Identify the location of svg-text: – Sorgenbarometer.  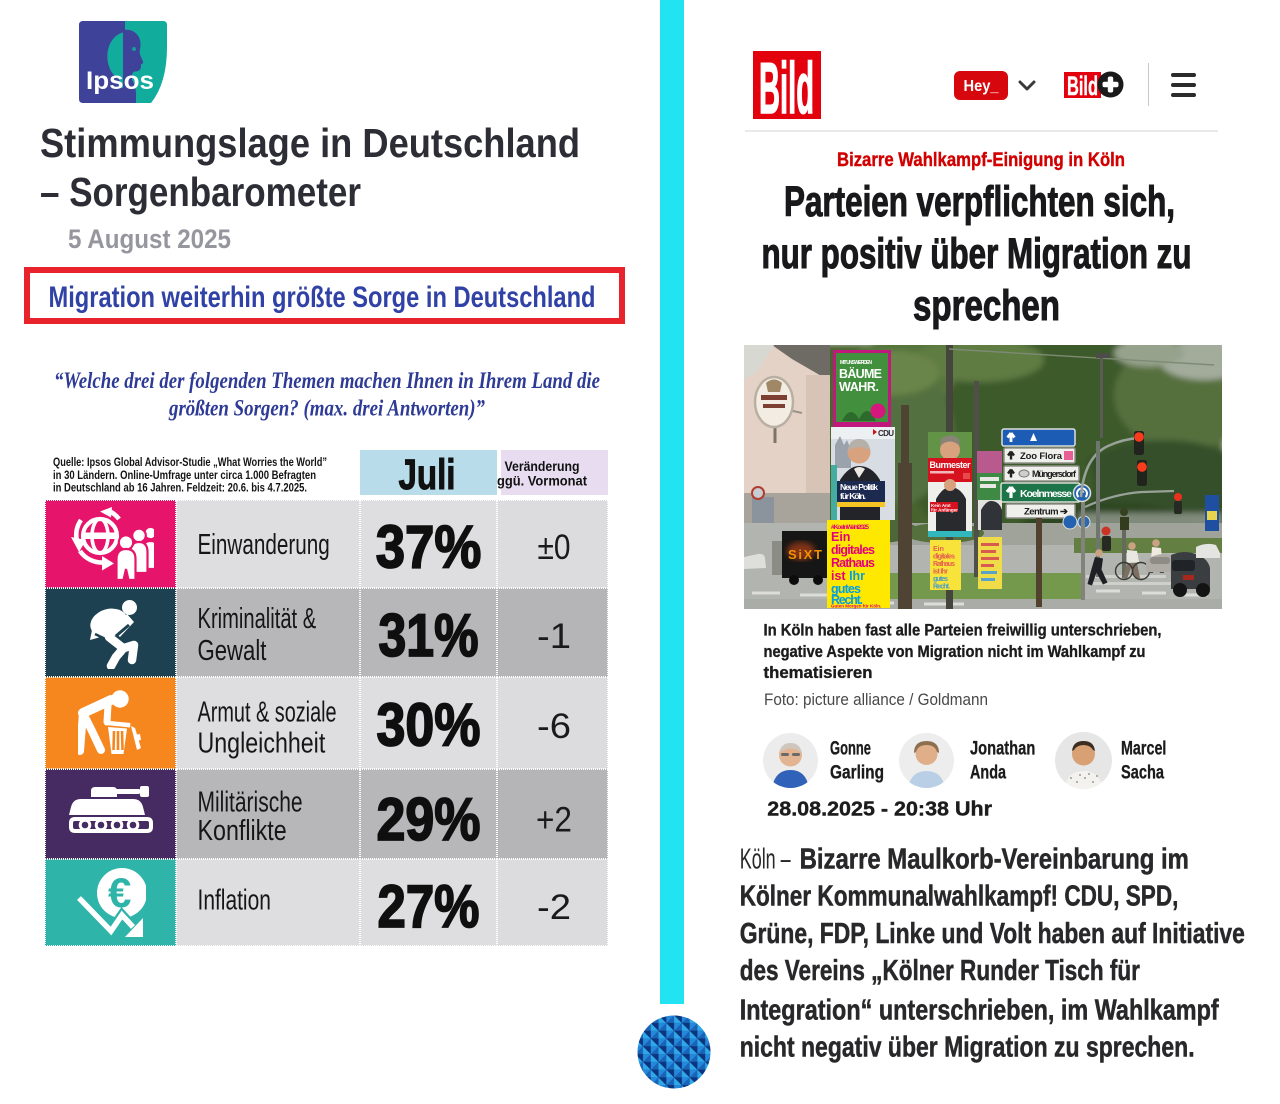
(200, 192).